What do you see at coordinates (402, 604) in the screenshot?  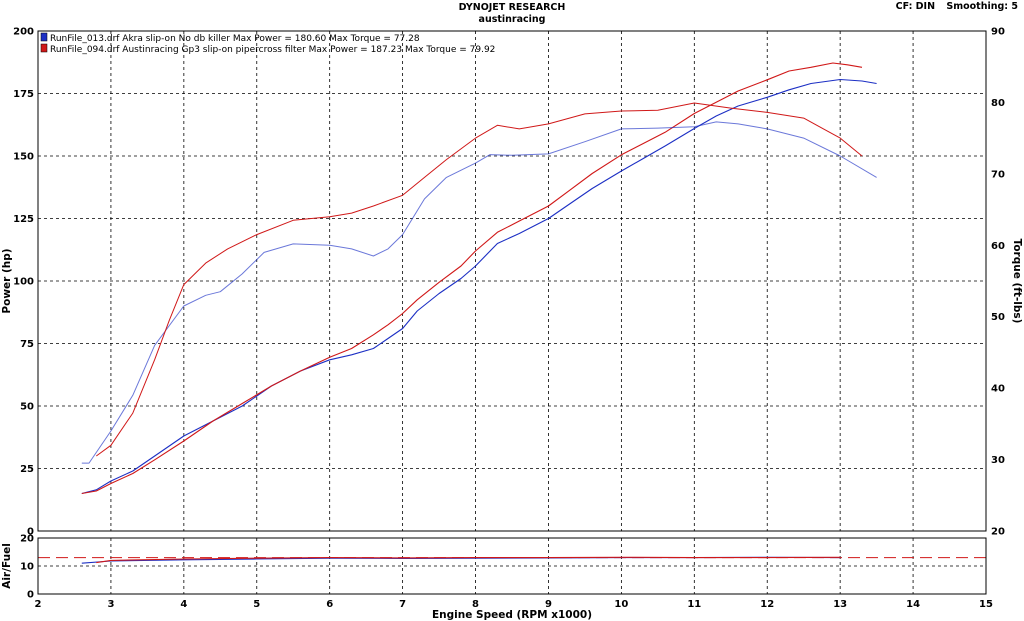 I see `x-tick-label: 7` at bounding box center [402, 604].